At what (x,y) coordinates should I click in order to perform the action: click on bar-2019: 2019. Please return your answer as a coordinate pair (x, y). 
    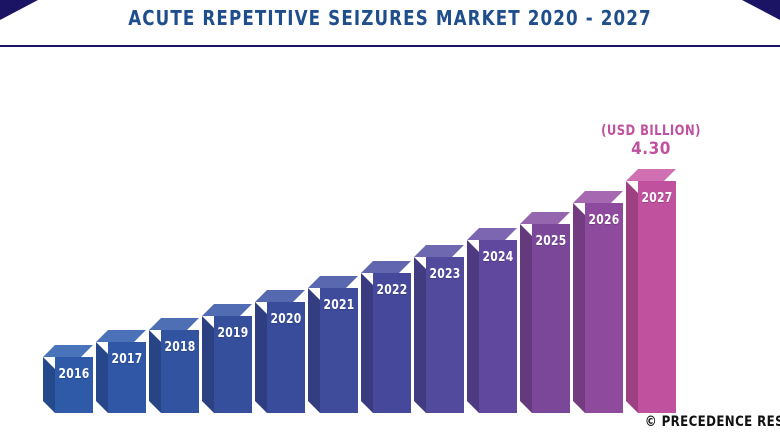
    Looking at the image, I should click on (233, 364).